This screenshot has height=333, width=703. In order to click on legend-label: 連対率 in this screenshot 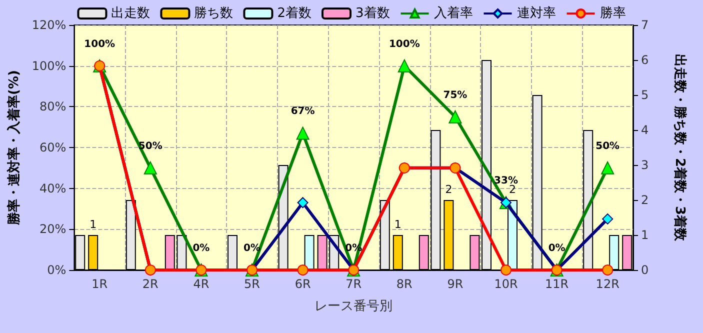, I will do `click(536, 13)`.